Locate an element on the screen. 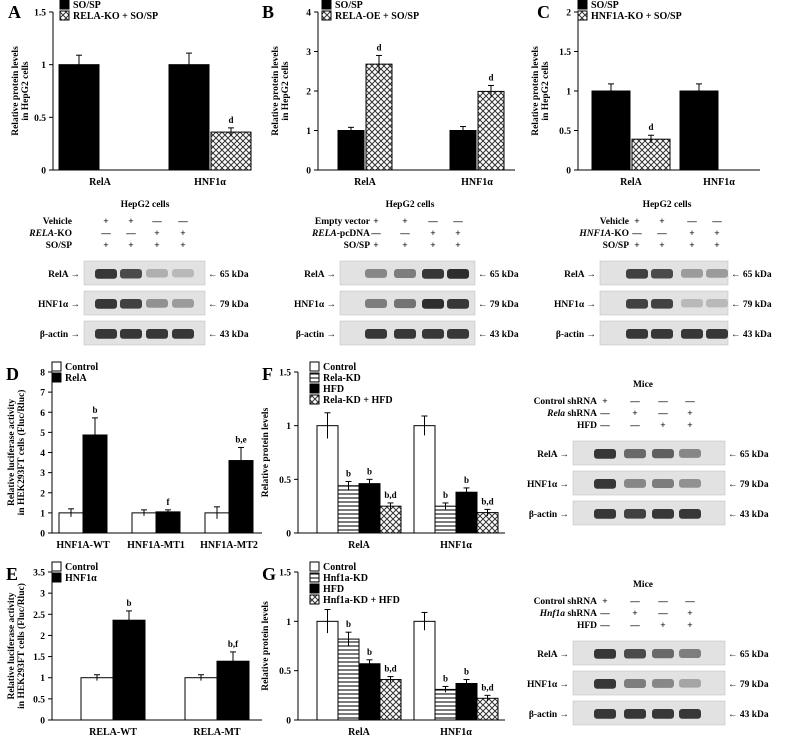 This screenshot has width=789, height=750. condition-label: HNF1A-KO is located at coordinates (603, 234).